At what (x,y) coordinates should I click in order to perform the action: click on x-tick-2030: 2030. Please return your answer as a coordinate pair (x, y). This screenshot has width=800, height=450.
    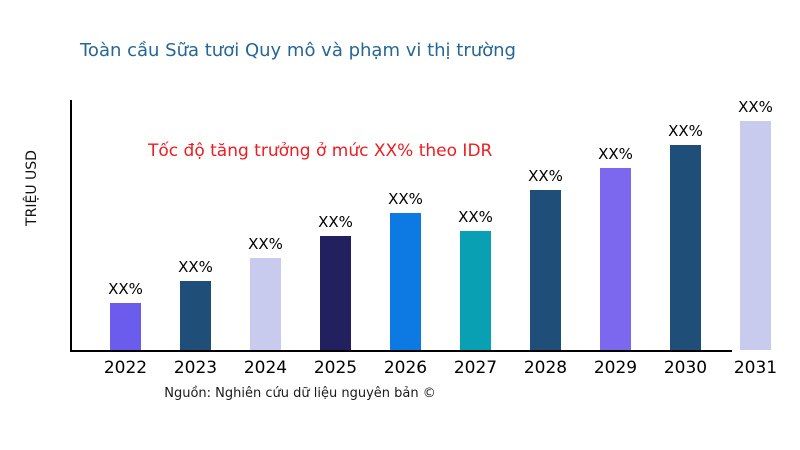
    Looking at the image, I should click on (685, 368).